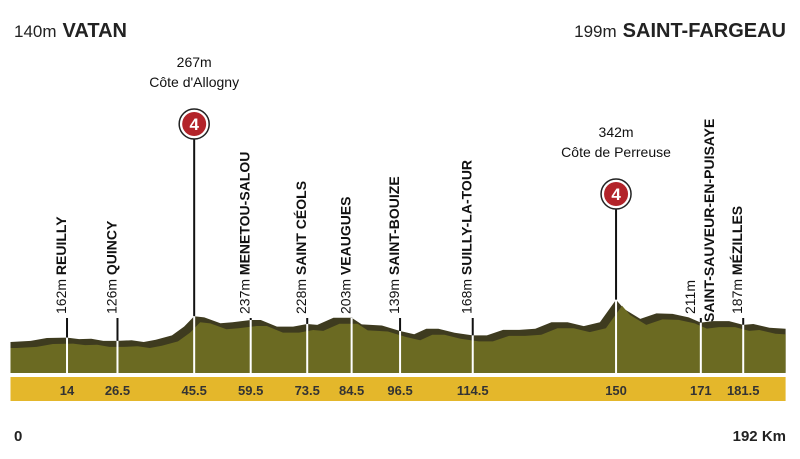  What do you see at coordinates (595, 31) in the screenshot?
I see `finish-altitude: 199m` at bounding box center [595, 31].